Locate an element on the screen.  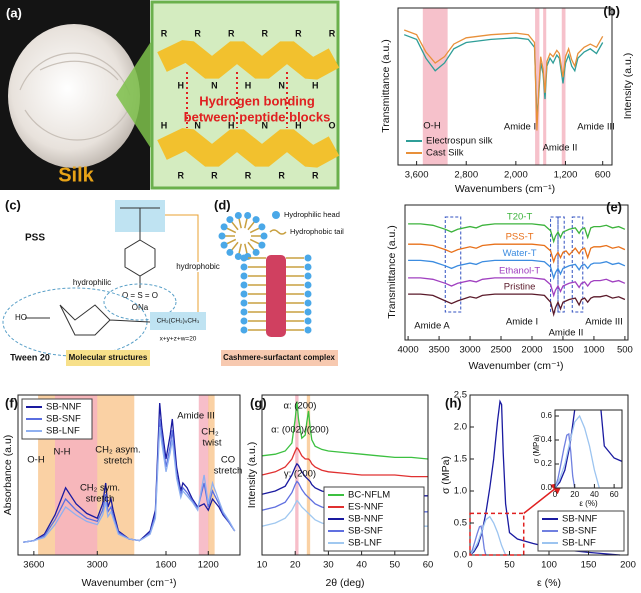
surfactant-shell is located at coordinates (276, 294).